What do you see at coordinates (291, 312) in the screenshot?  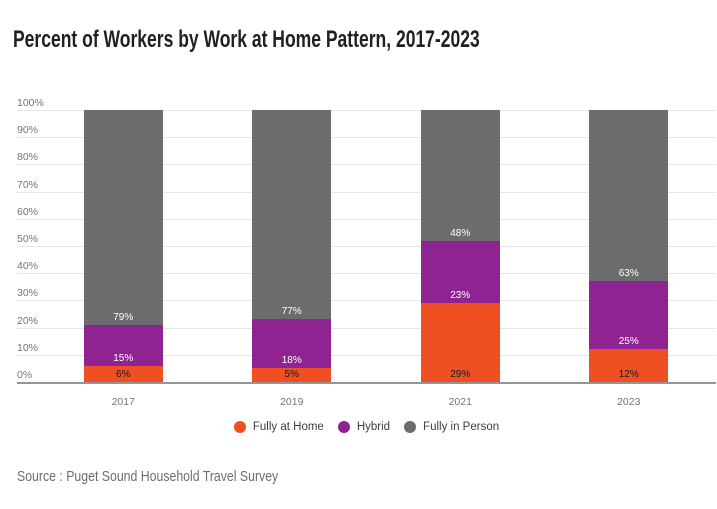 I see `bar-value-label: 77%` at bounding box center [291, 312].